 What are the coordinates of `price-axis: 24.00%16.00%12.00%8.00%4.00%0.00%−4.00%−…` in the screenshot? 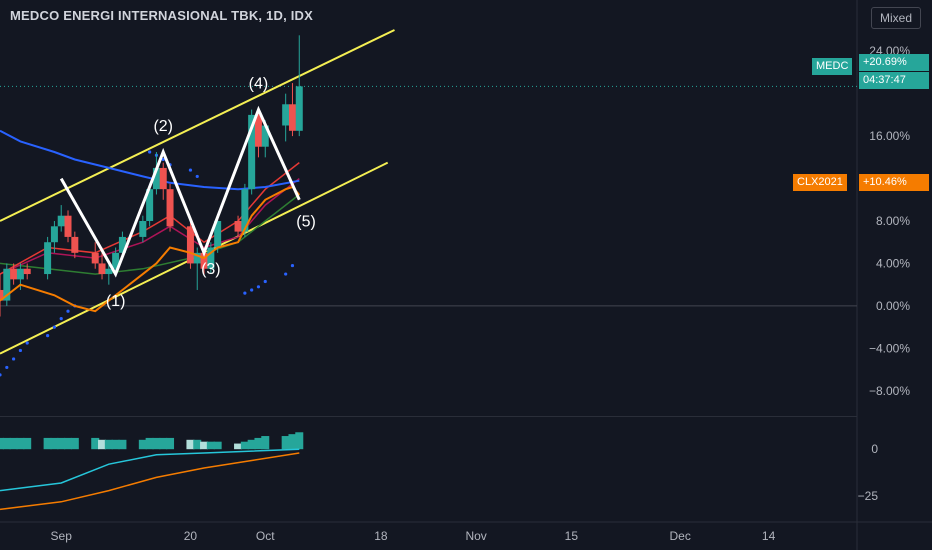 It's located at (884, 273).